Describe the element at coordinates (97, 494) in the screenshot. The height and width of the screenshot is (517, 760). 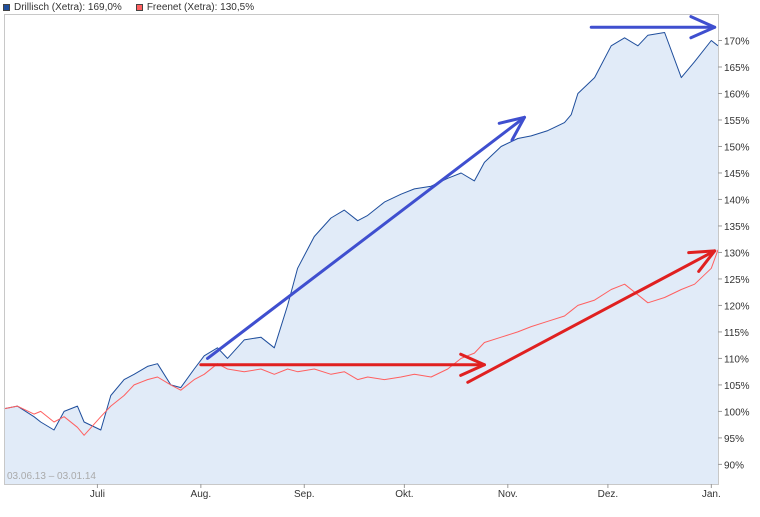
I see `x-tick-label: Juli` at that location.